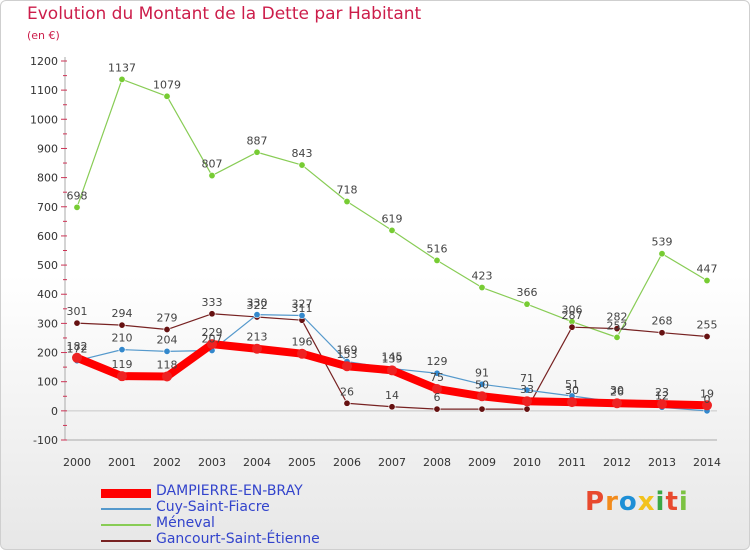 The height and width of the screenshot is (550, 750). Describe the element at coordinates (527, 378) in the screenshot. I see `data-label: 71` at that location.